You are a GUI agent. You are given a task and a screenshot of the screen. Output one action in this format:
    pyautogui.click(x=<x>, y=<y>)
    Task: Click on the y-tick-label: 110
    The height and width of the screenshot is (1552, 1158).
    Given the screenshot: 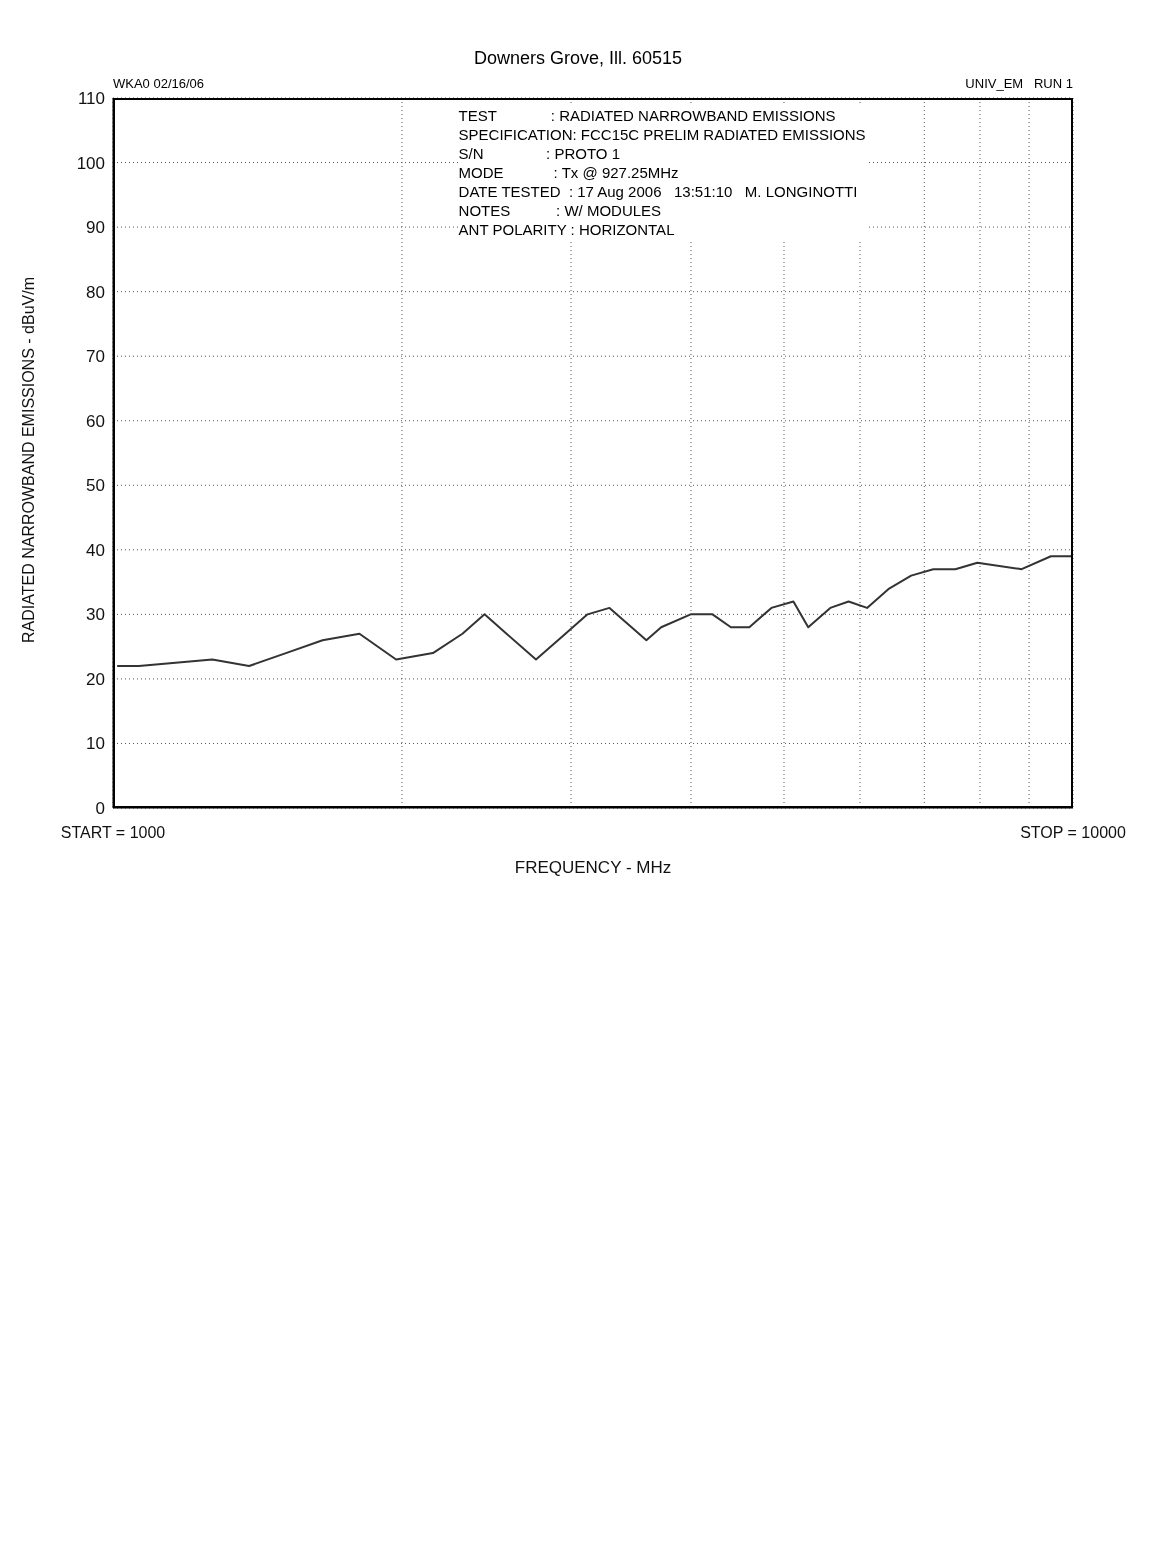 What is the action you would take?
    pyautogui.click(x=91, y=99)
    